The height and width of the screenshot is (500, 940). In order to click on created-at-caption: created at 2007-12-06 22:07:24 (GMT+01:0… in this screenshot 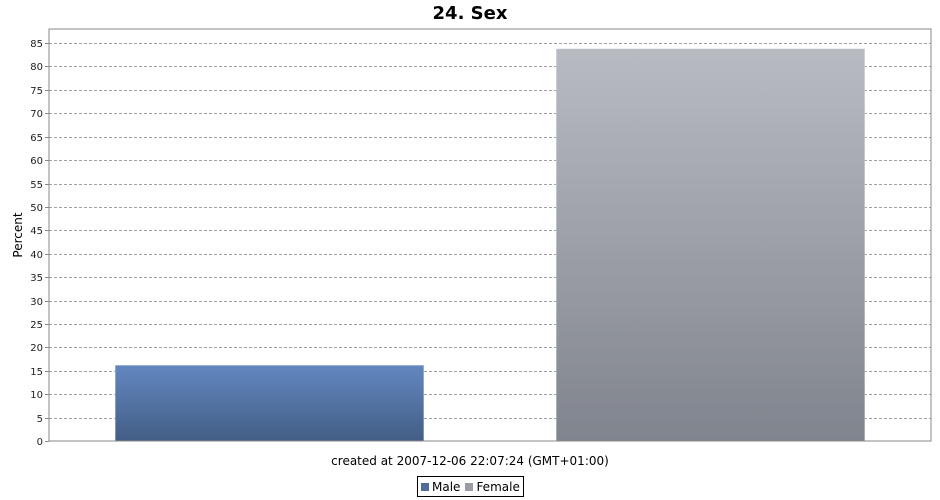, I will do `click(470, 461)`.